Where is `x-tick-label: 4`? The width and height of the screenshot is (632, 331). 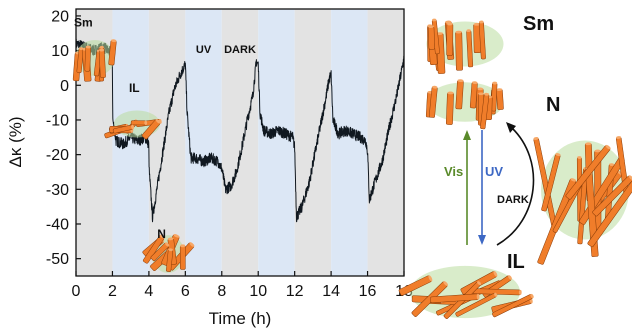 x-tick-label: 4 is located at coordinates (148, 291).